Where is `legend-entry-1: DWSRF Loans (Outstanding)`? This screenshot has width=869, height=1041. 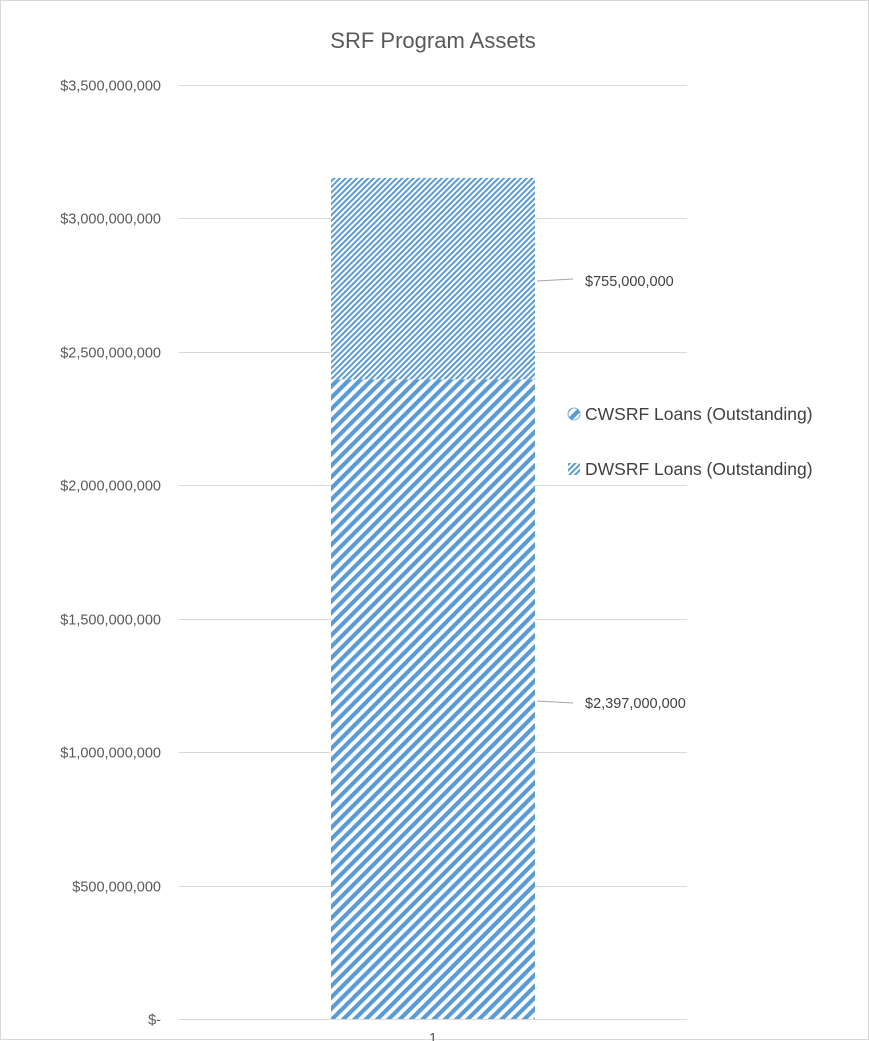 legend-entry-1: DWSRF Loans (Outstanding) is located at coordinates (699, 469).